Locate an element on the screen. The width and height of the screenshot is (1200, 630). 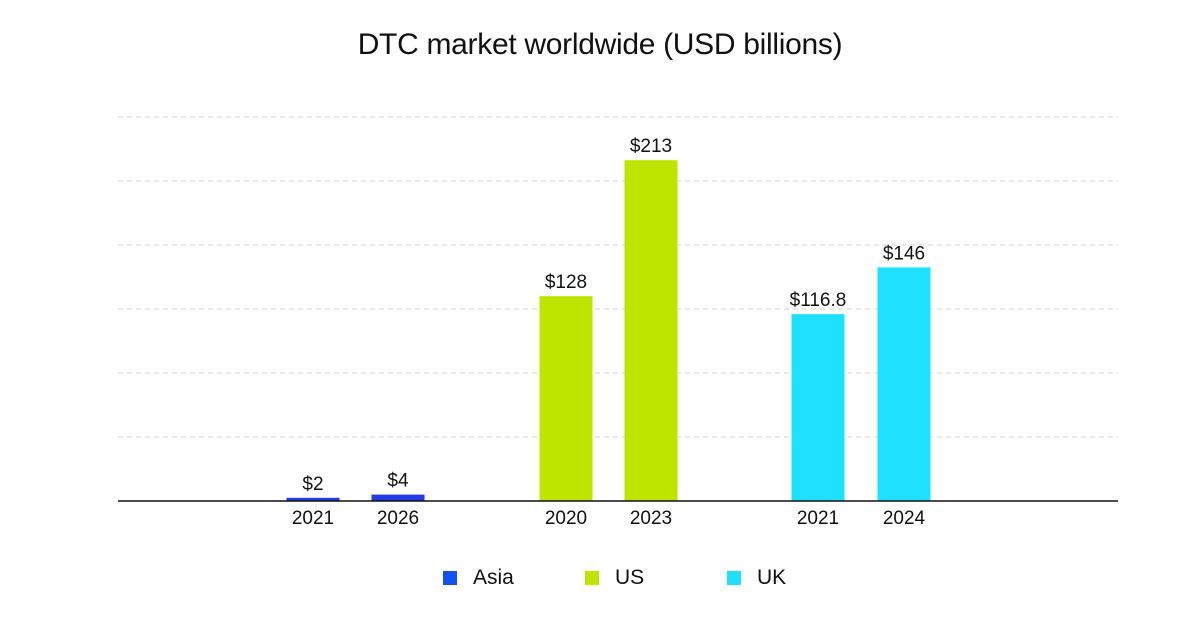
legend-swatch-us is located at coordinates (592, 578).